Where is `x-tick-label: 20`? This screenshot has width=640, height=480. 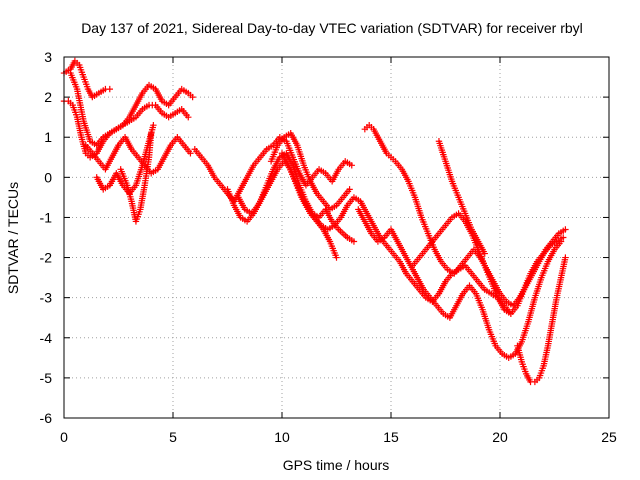
x-tick-label: 20 is located at coordinates (500, 437).